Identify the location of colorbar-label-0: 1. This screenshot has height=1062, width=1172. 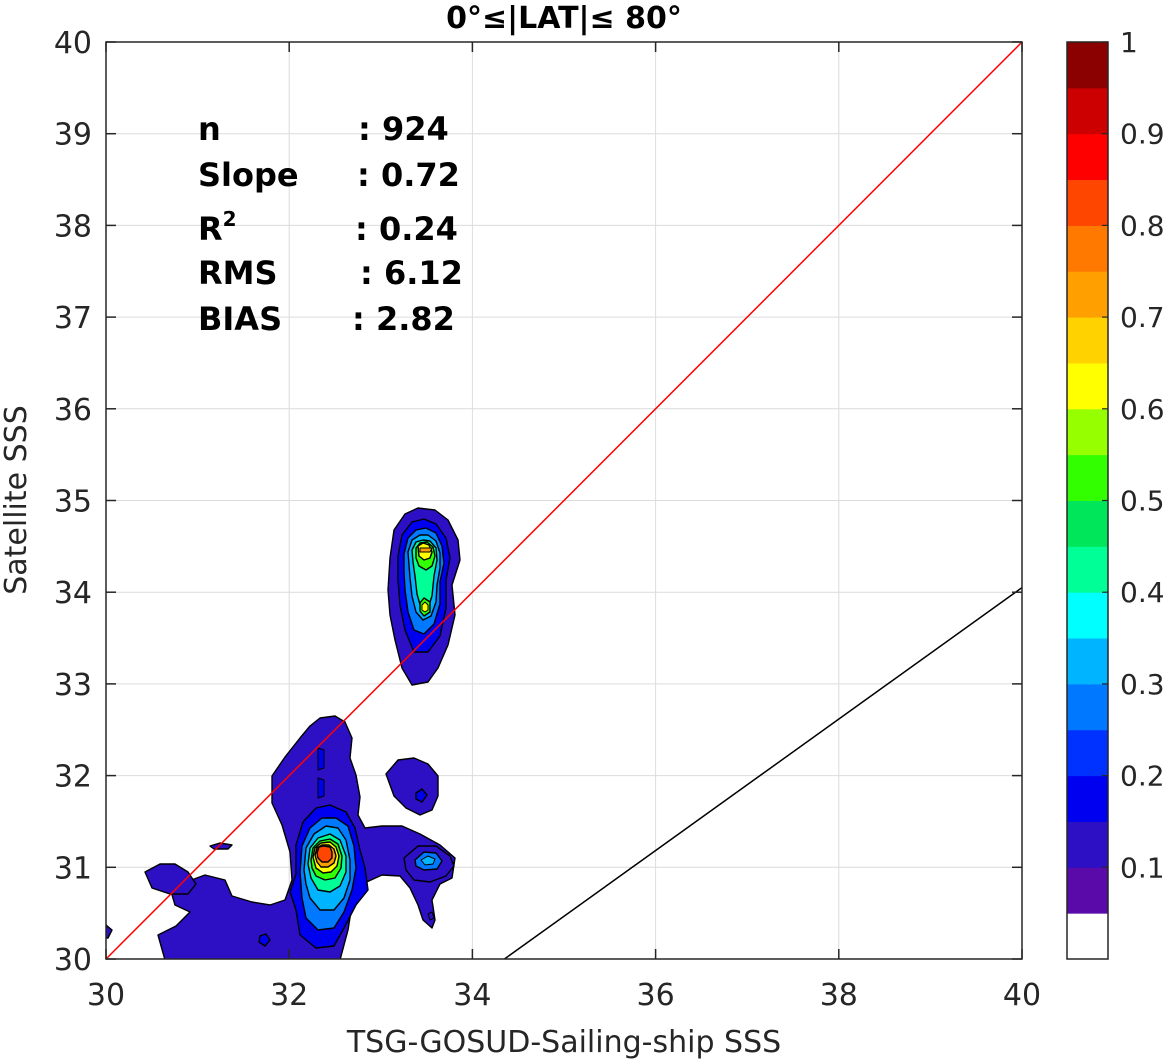
(1129, 42).